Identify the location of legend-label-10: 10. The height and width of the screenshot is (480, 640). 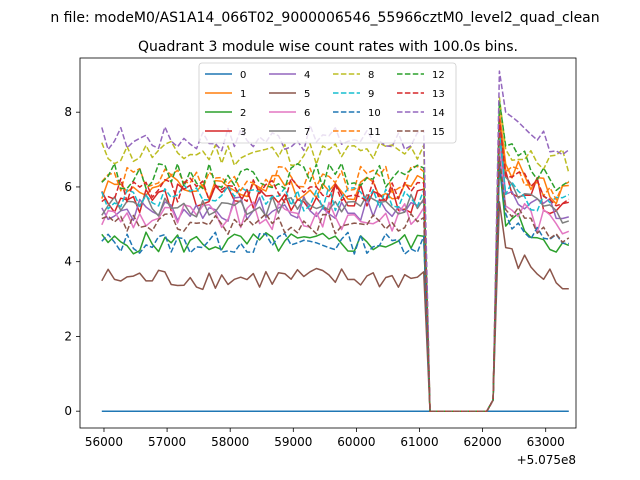
(374, 113).